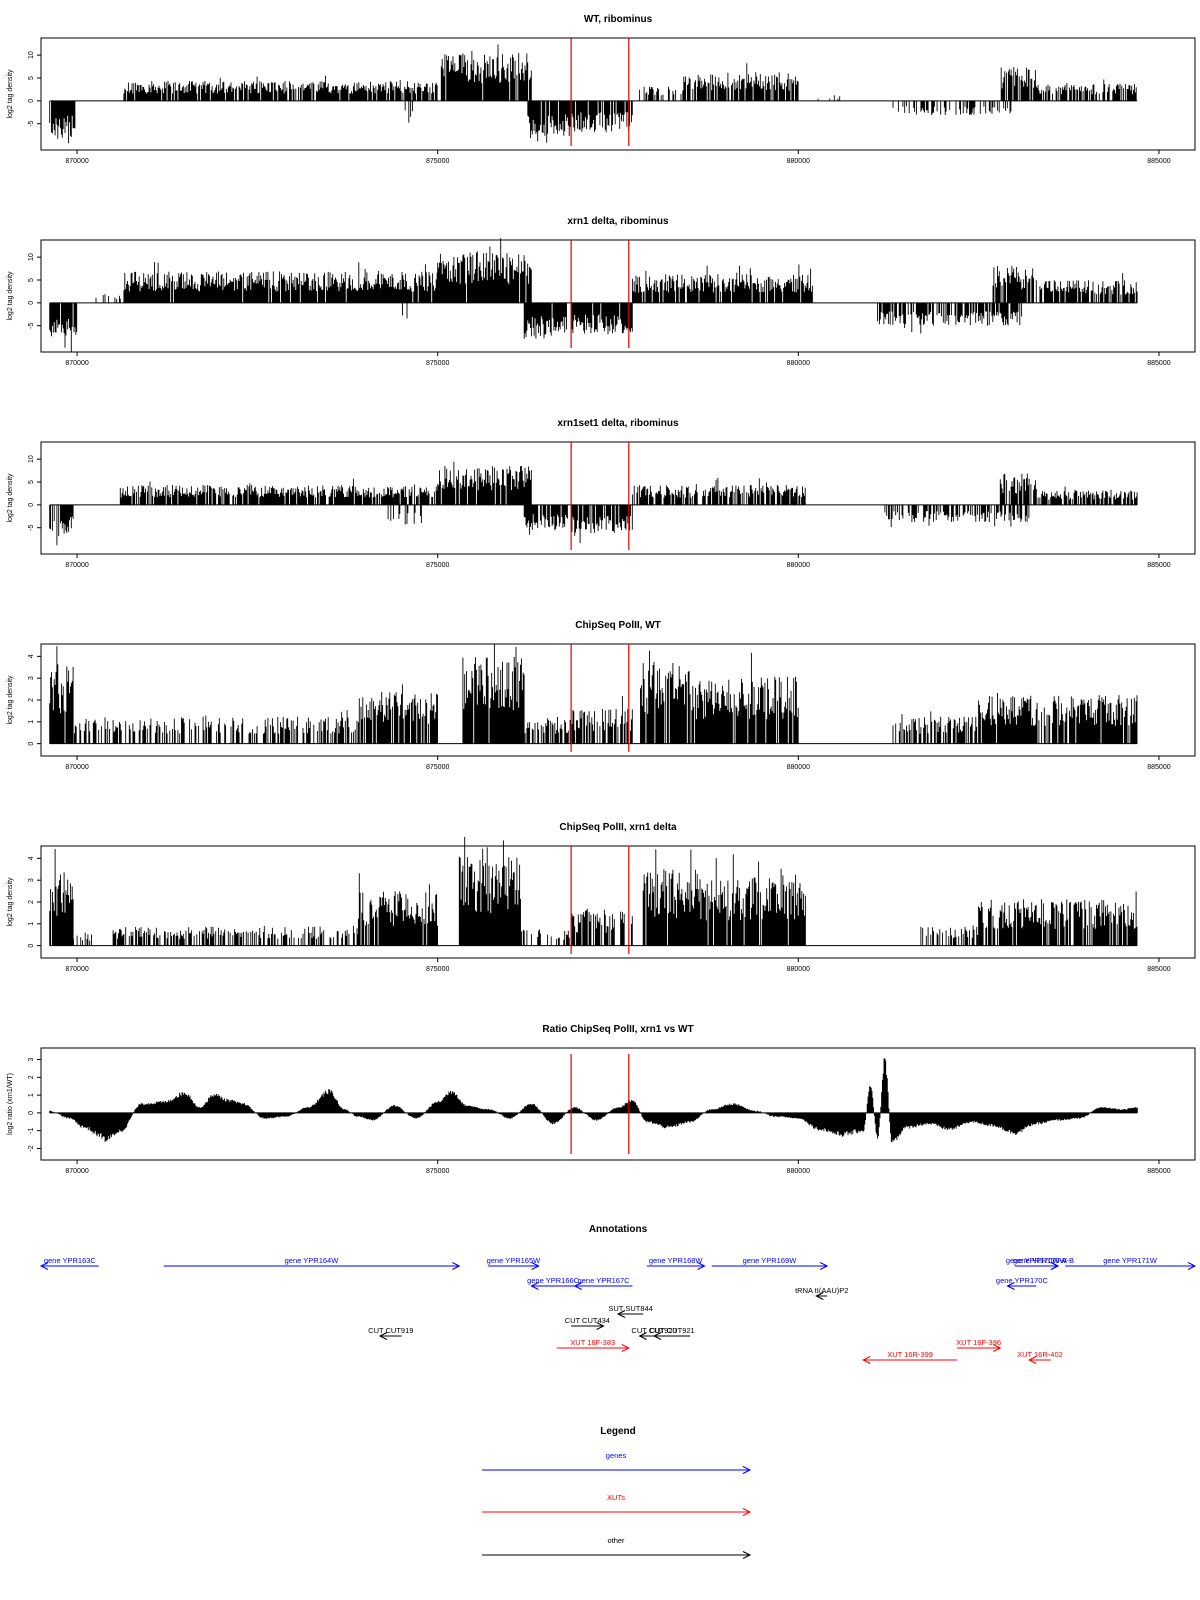 The width and height of the screenshot is (1200, 1600). What do you see at coordinates (1022, 1280) in the screenshot?
I see `feature-label: gene YPR170C` at bounding box center [1022, 1280].